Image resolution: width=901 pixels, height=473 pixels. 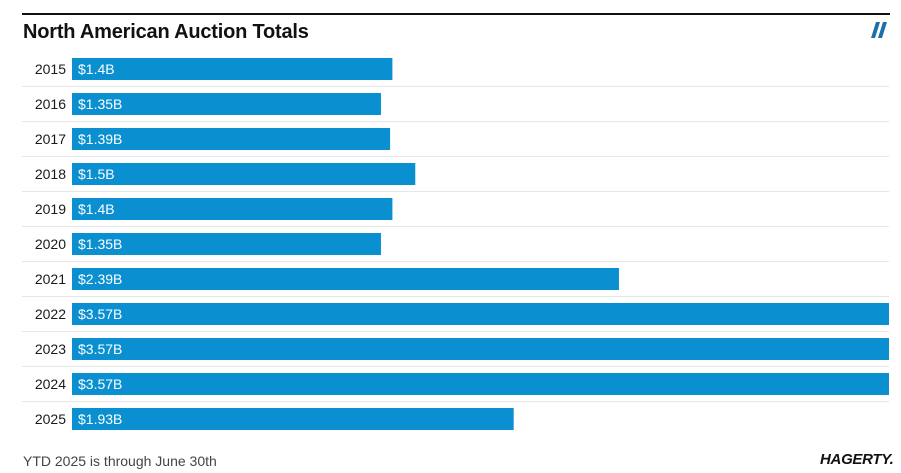 What do you see at coordinates (879, 30) in the screenshot?
I see `hagerty-slash-mark-icon` at bounding box center [879, 30].